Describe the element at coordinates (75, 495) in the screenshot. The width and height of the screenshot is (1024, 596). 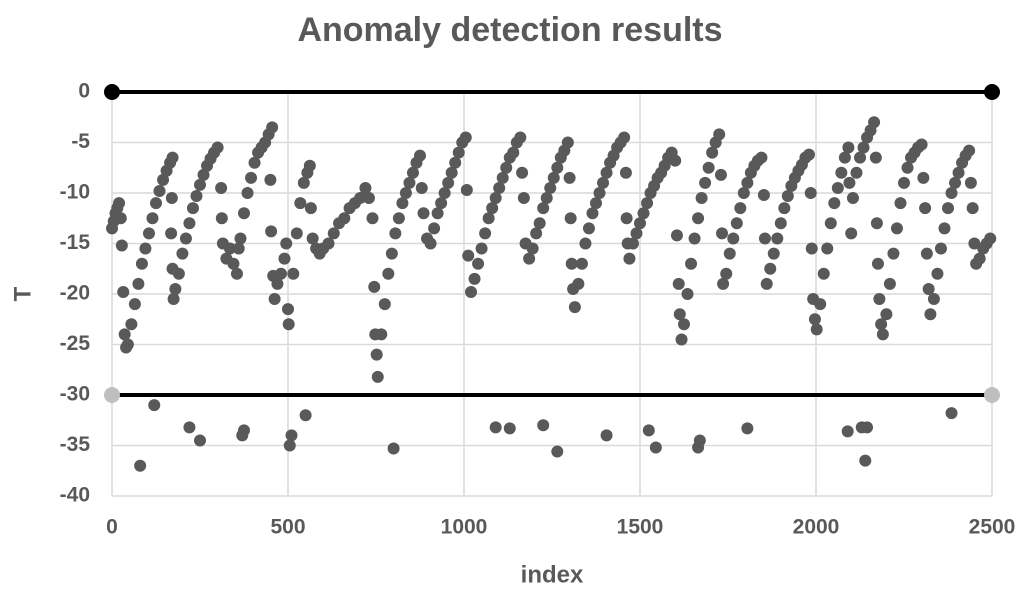
I see `y-tick-label: -40` at that location.